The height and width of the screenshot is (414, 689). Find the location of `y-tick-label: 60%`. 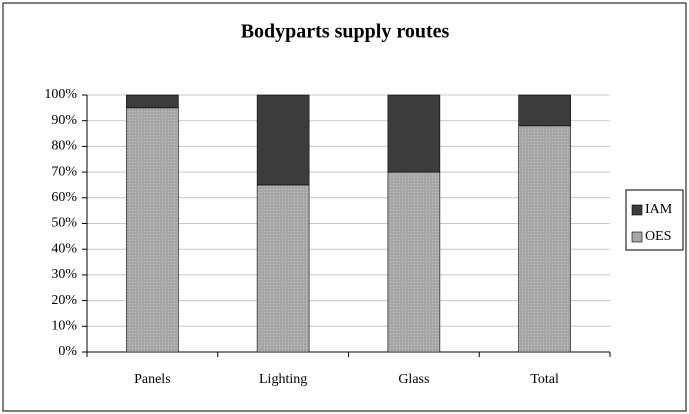

y-tick-label: 60% is located at coordinates (64, 197).